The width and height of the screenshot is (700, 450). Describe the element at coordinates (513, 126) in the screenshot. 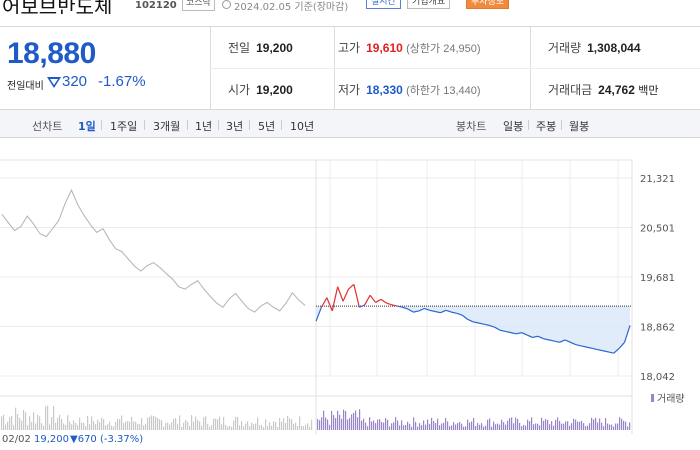

I see `candle-tab-daily: 일봉` at that location.